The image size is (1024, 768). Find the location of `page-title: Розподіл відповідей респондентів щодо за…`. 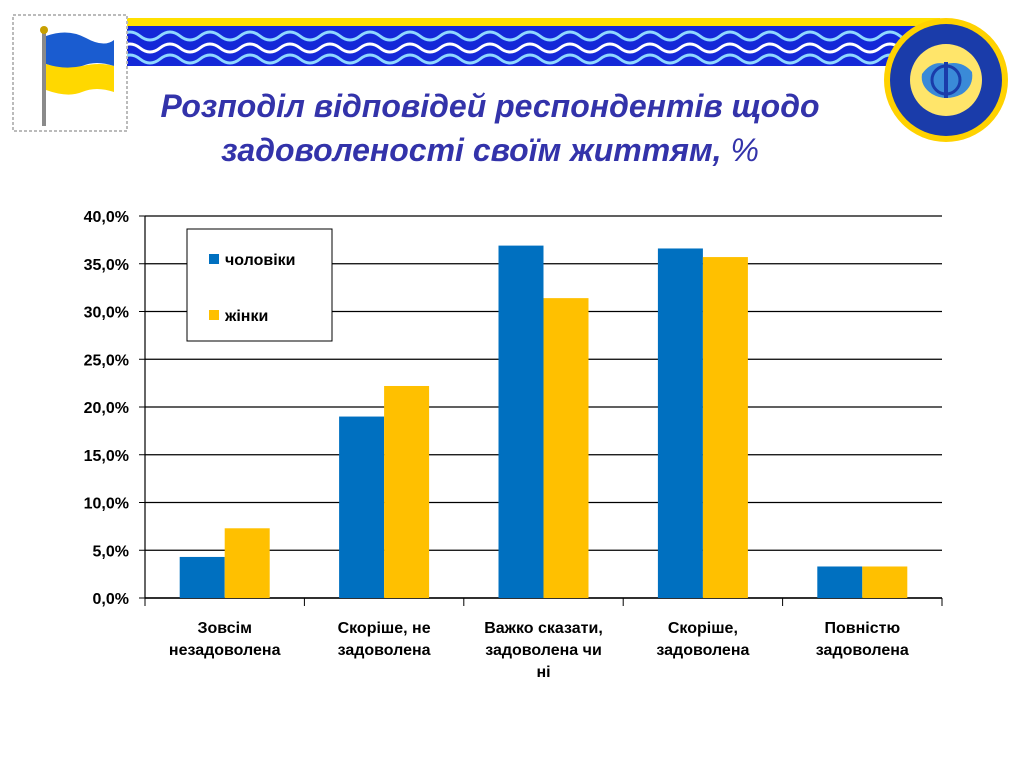

page-title: Розподіл відповідей респондентів щодо за… is located at coordinates (490, 128).